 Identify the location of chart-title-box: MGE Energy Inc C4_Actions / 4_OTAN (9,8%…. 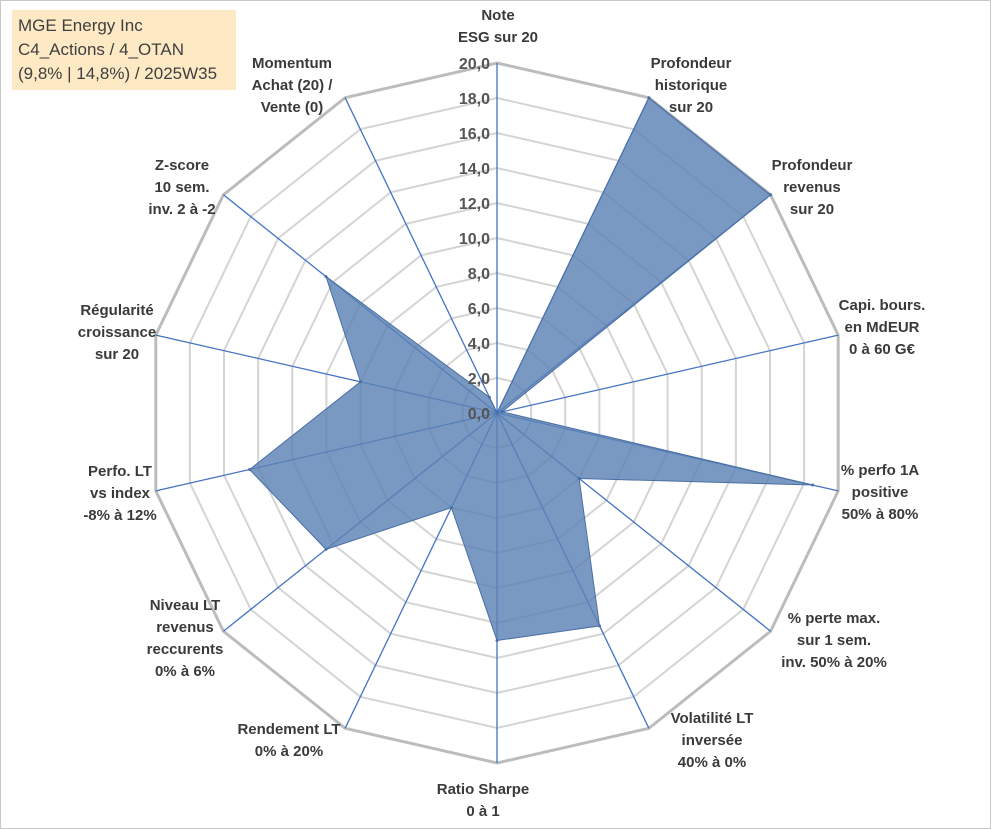
(124, 50).